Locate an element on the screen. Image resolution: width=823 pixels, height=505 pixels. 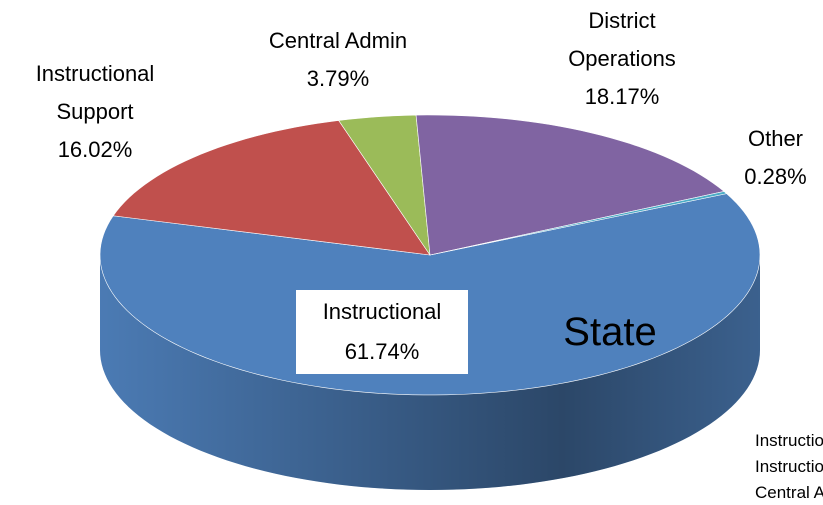
annotation: State is located at coordinates (609, 332).